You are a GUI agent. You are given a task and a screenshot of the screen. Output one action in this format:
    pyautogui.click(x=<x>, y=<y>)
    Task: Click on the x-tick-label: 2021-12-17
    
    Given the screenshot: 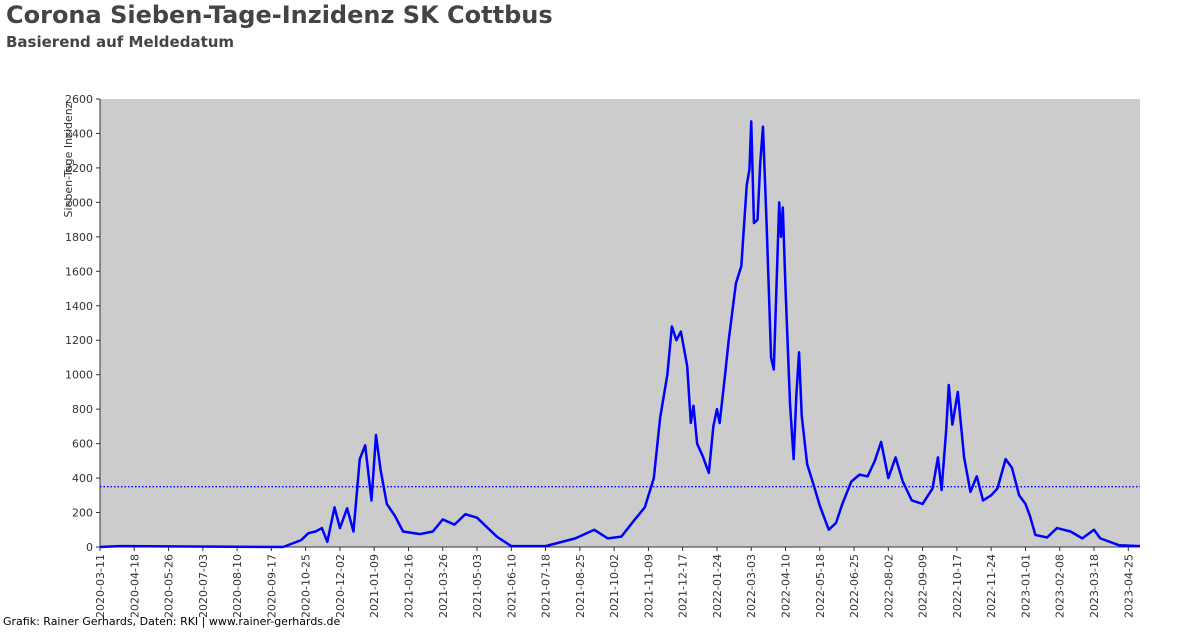 What is the action you would take?
    pyautogui.click(x=683, y=586)
    